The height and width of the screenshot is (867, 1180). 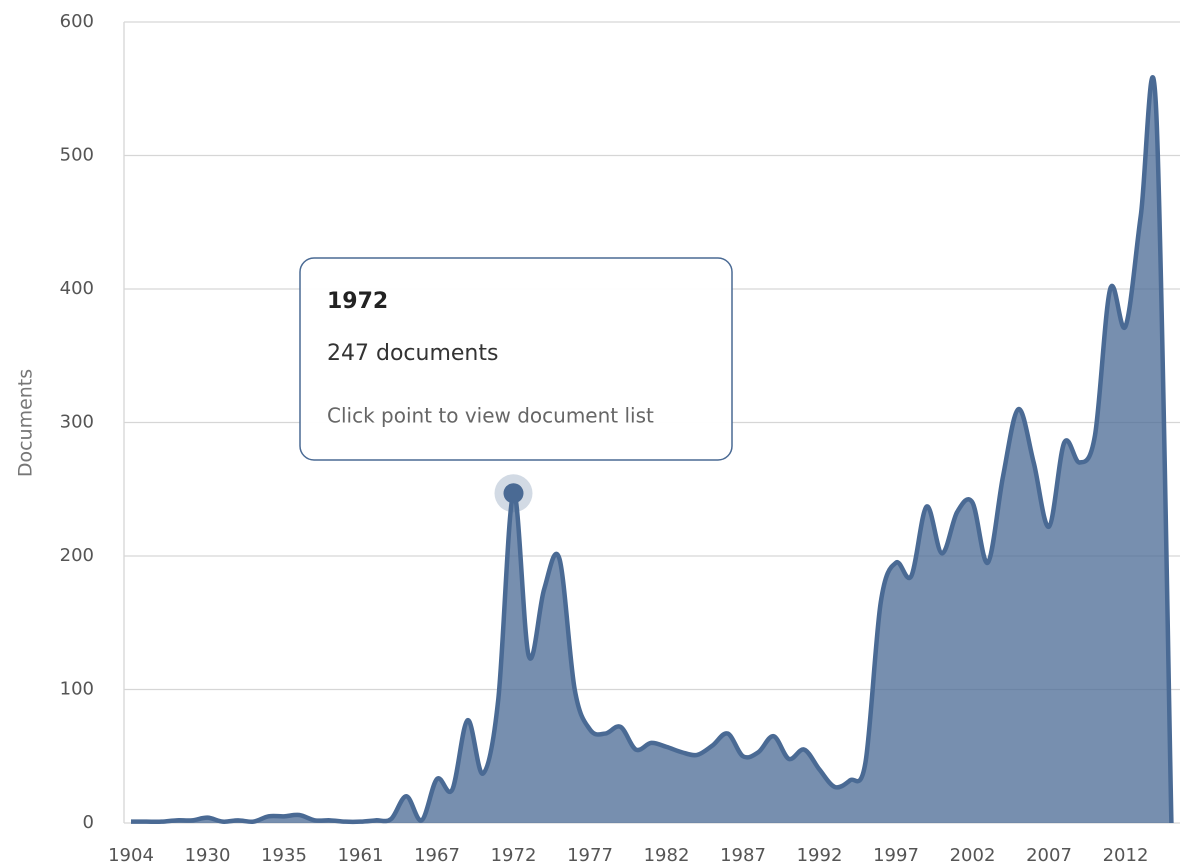 I want to click on x-tick-label: 2007, so click(x=1049, y=855).